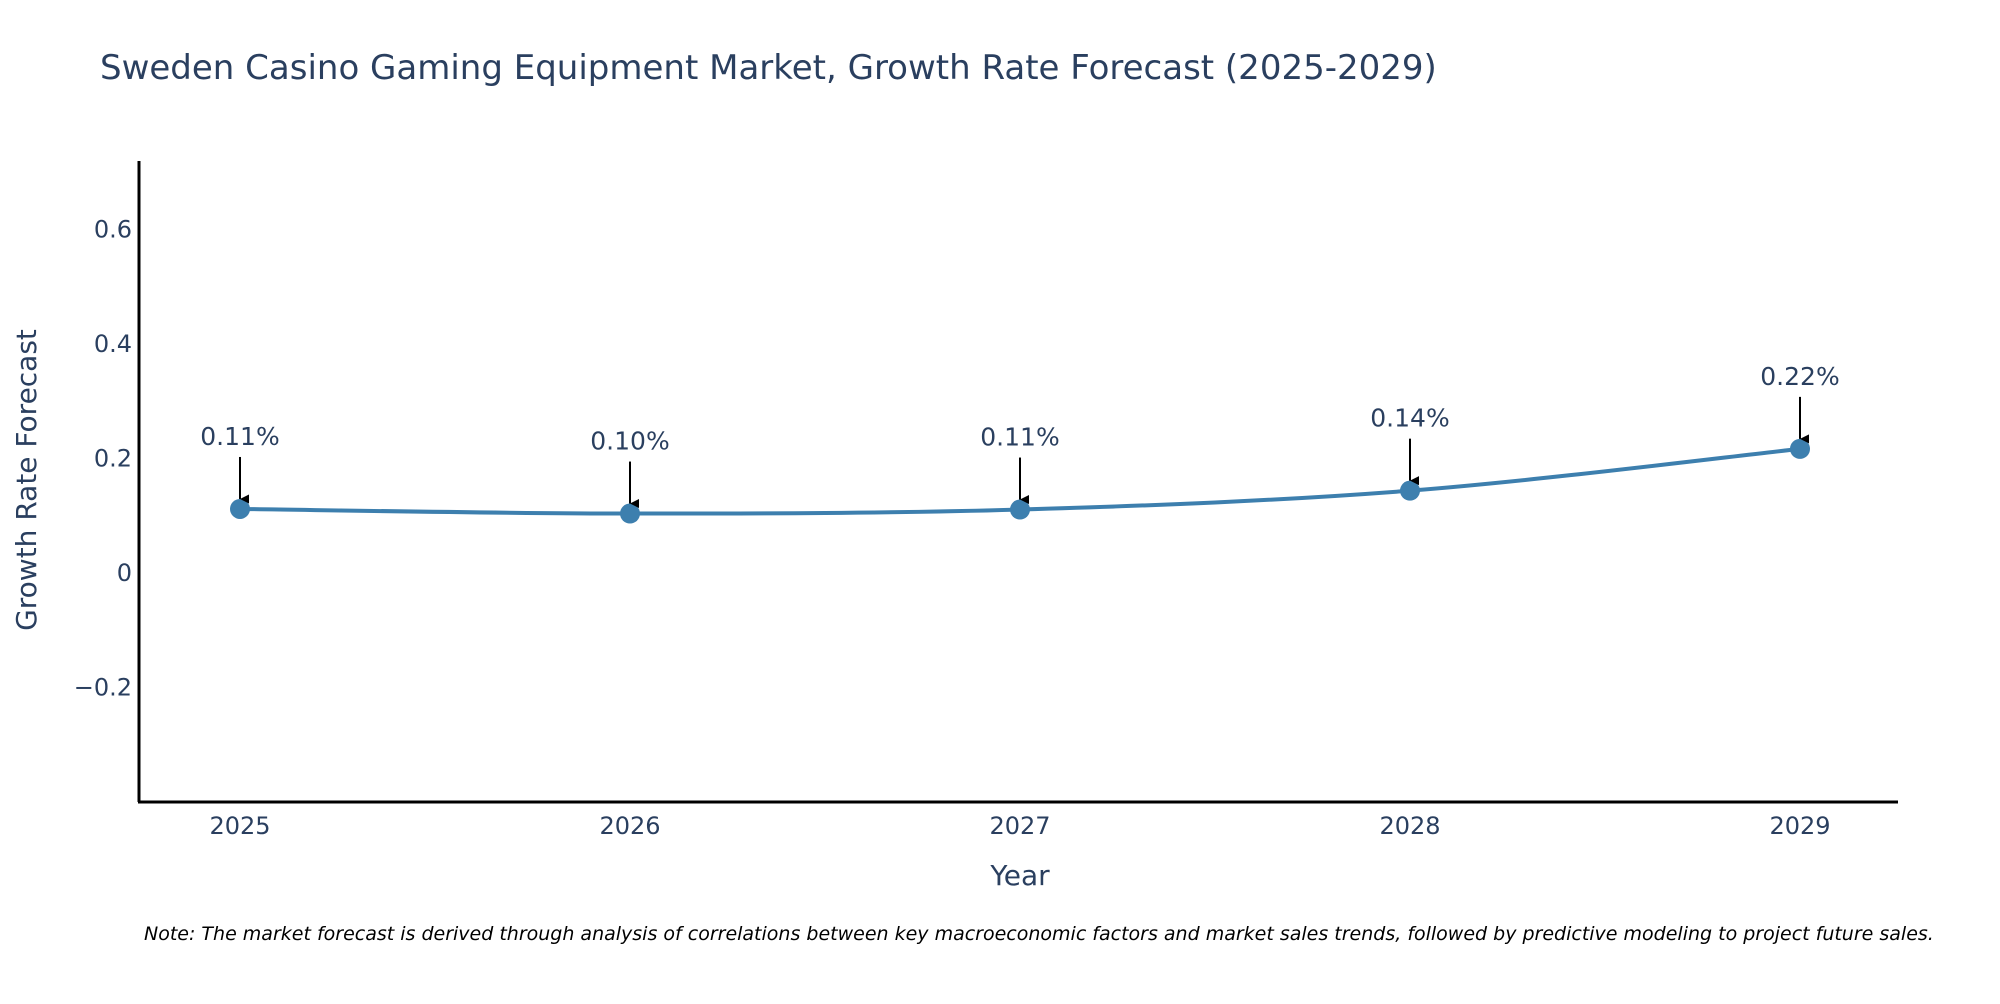  What do you see at coordinates (1409, 826) in the screenshot?
I see `x-tick-label: 2028` at bounding box center [1409, 826].